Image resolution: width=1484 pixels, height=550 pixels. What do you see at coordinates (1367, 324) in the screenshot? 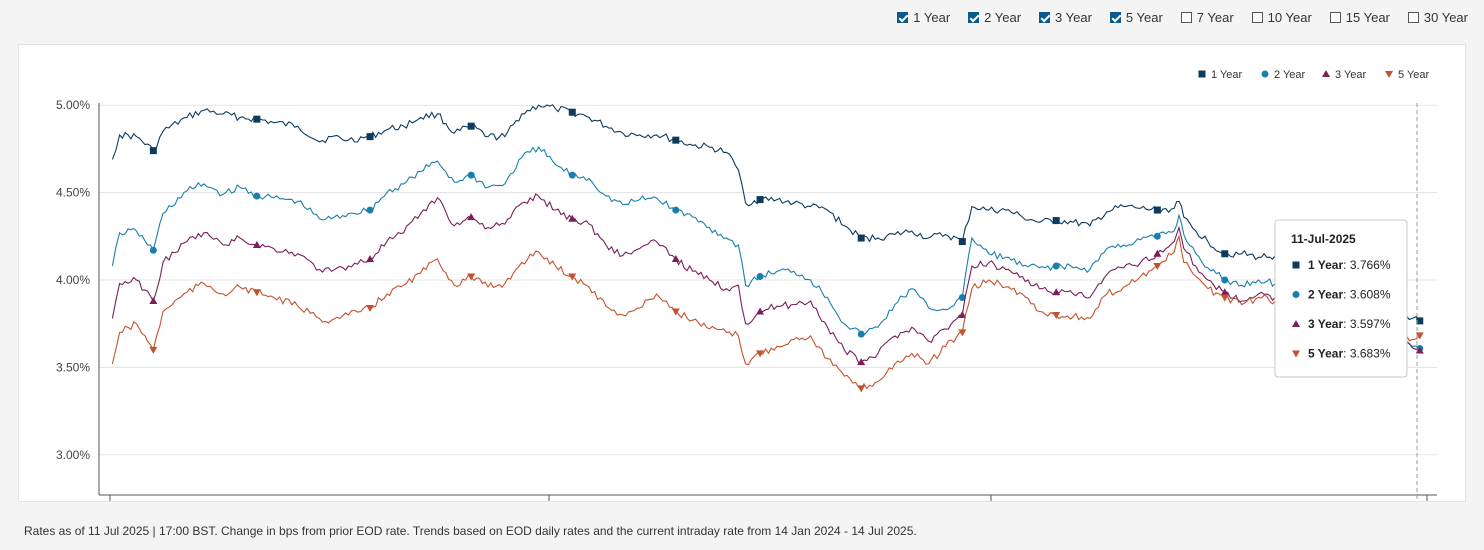
I see `tooltip-value: : 3.597%` at bounding box center [1367, 324].